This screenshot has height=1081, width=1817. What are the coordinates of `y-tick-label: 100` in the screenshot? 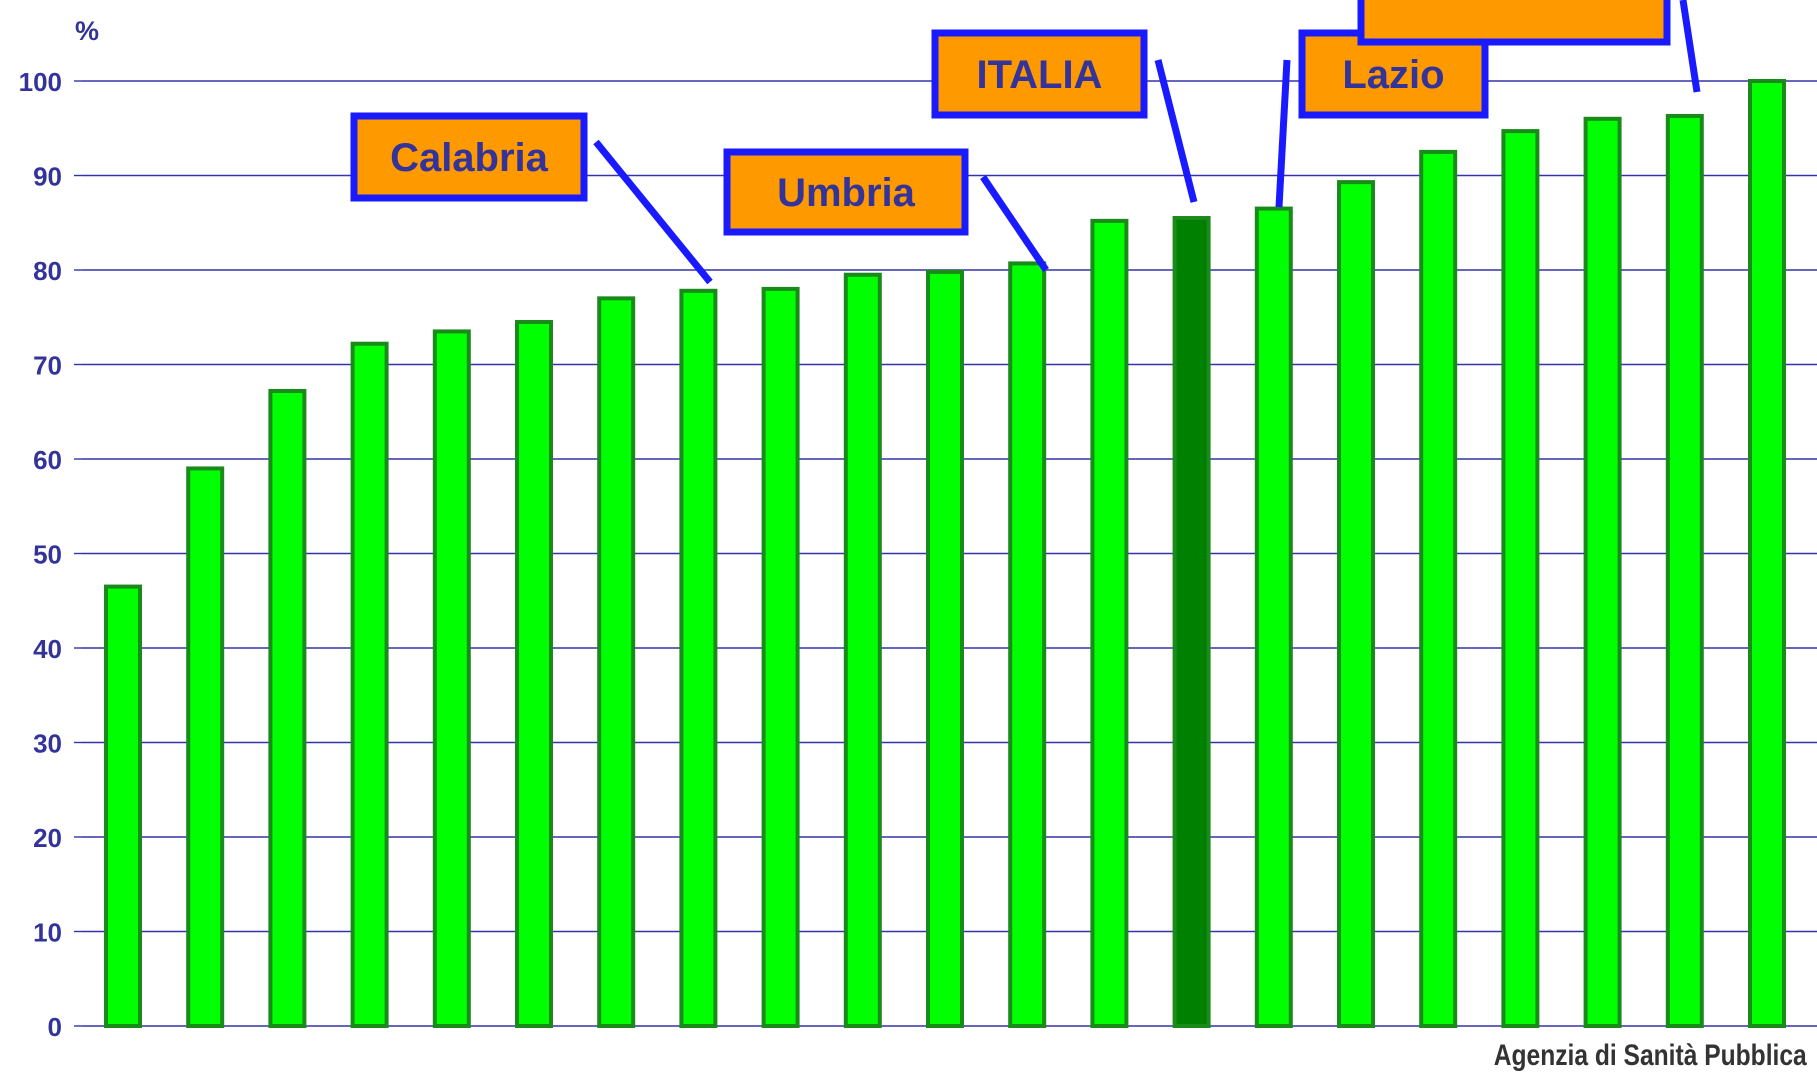 It's located at (40, 82).